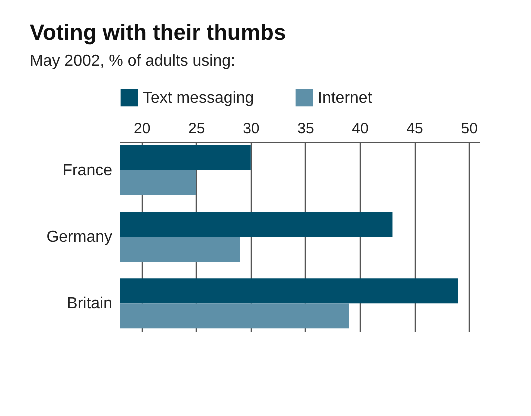  I want to click on x-tick-label: 20, so click(142, 129).